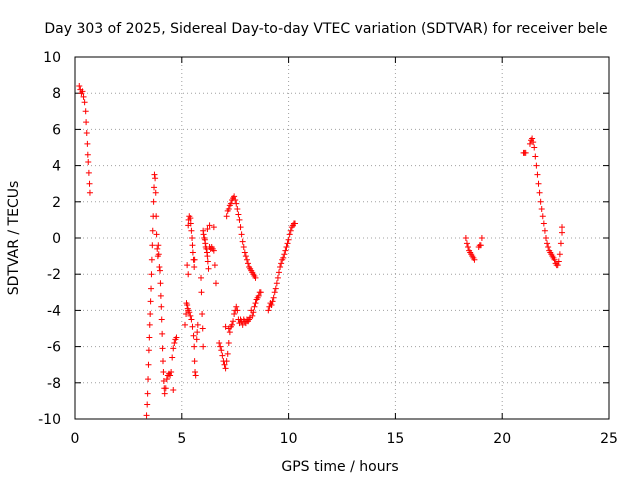 This screenshot has width=640, height=480. I want to click on x-axis-label: GPS time / hours, so click(339, 467).